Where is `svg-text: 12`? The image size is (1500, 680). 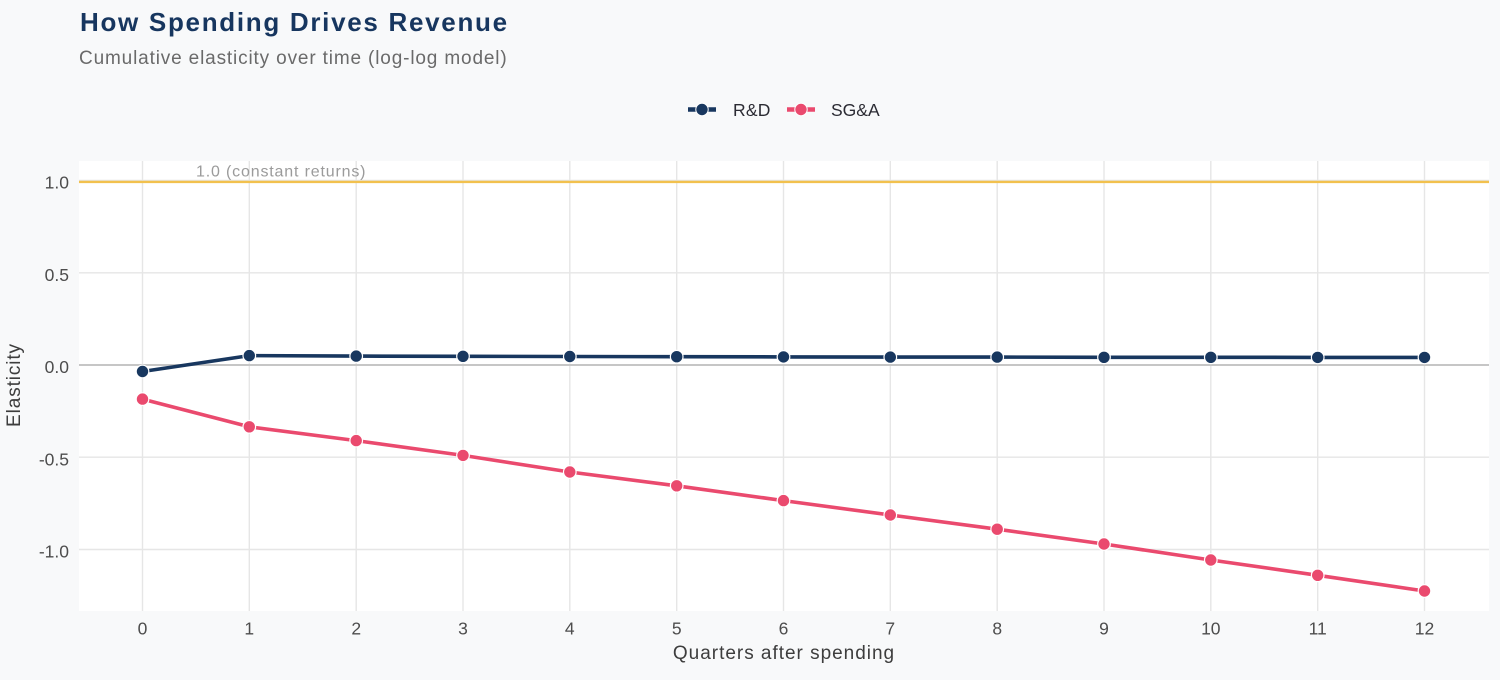
svg-text: 12 is located at coordinates (1424, 629).